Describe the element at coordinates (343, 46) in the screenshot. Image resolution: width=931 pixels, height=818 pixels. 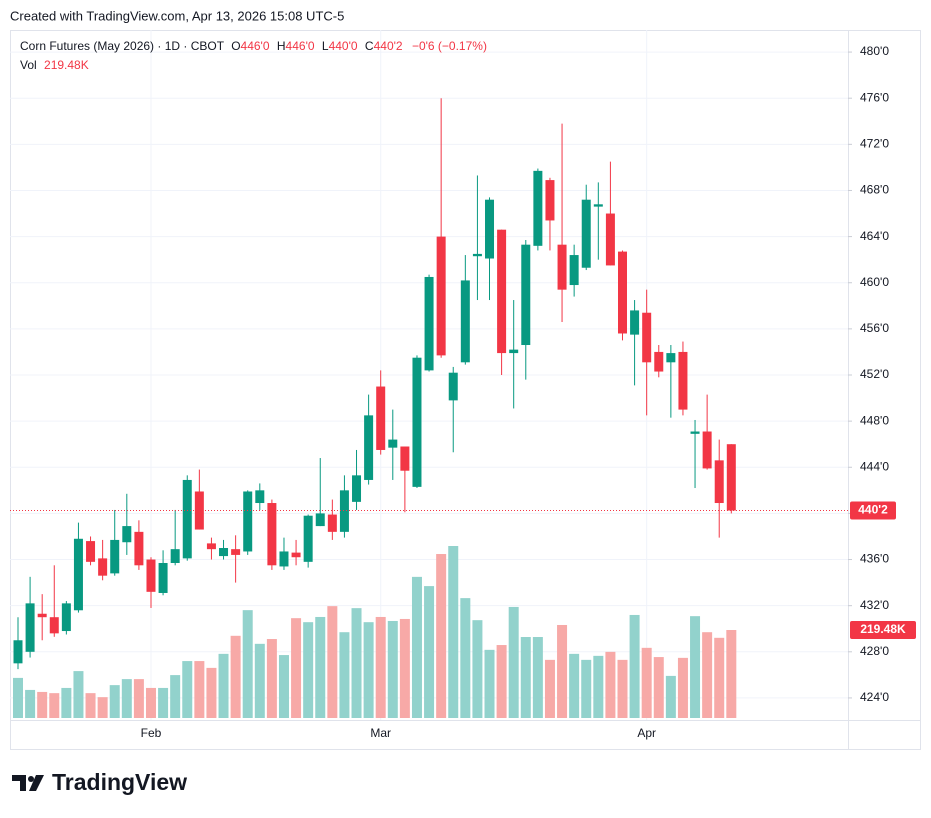
I see `legend-value: 440'0` at that location.